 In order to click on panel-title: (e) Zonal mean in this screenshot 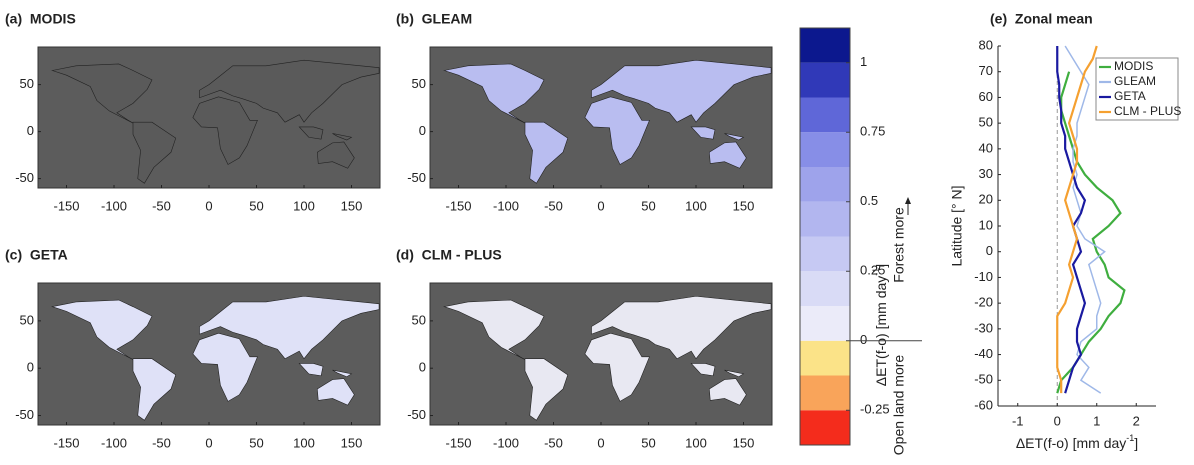, I will do `click(1041, 19)`.